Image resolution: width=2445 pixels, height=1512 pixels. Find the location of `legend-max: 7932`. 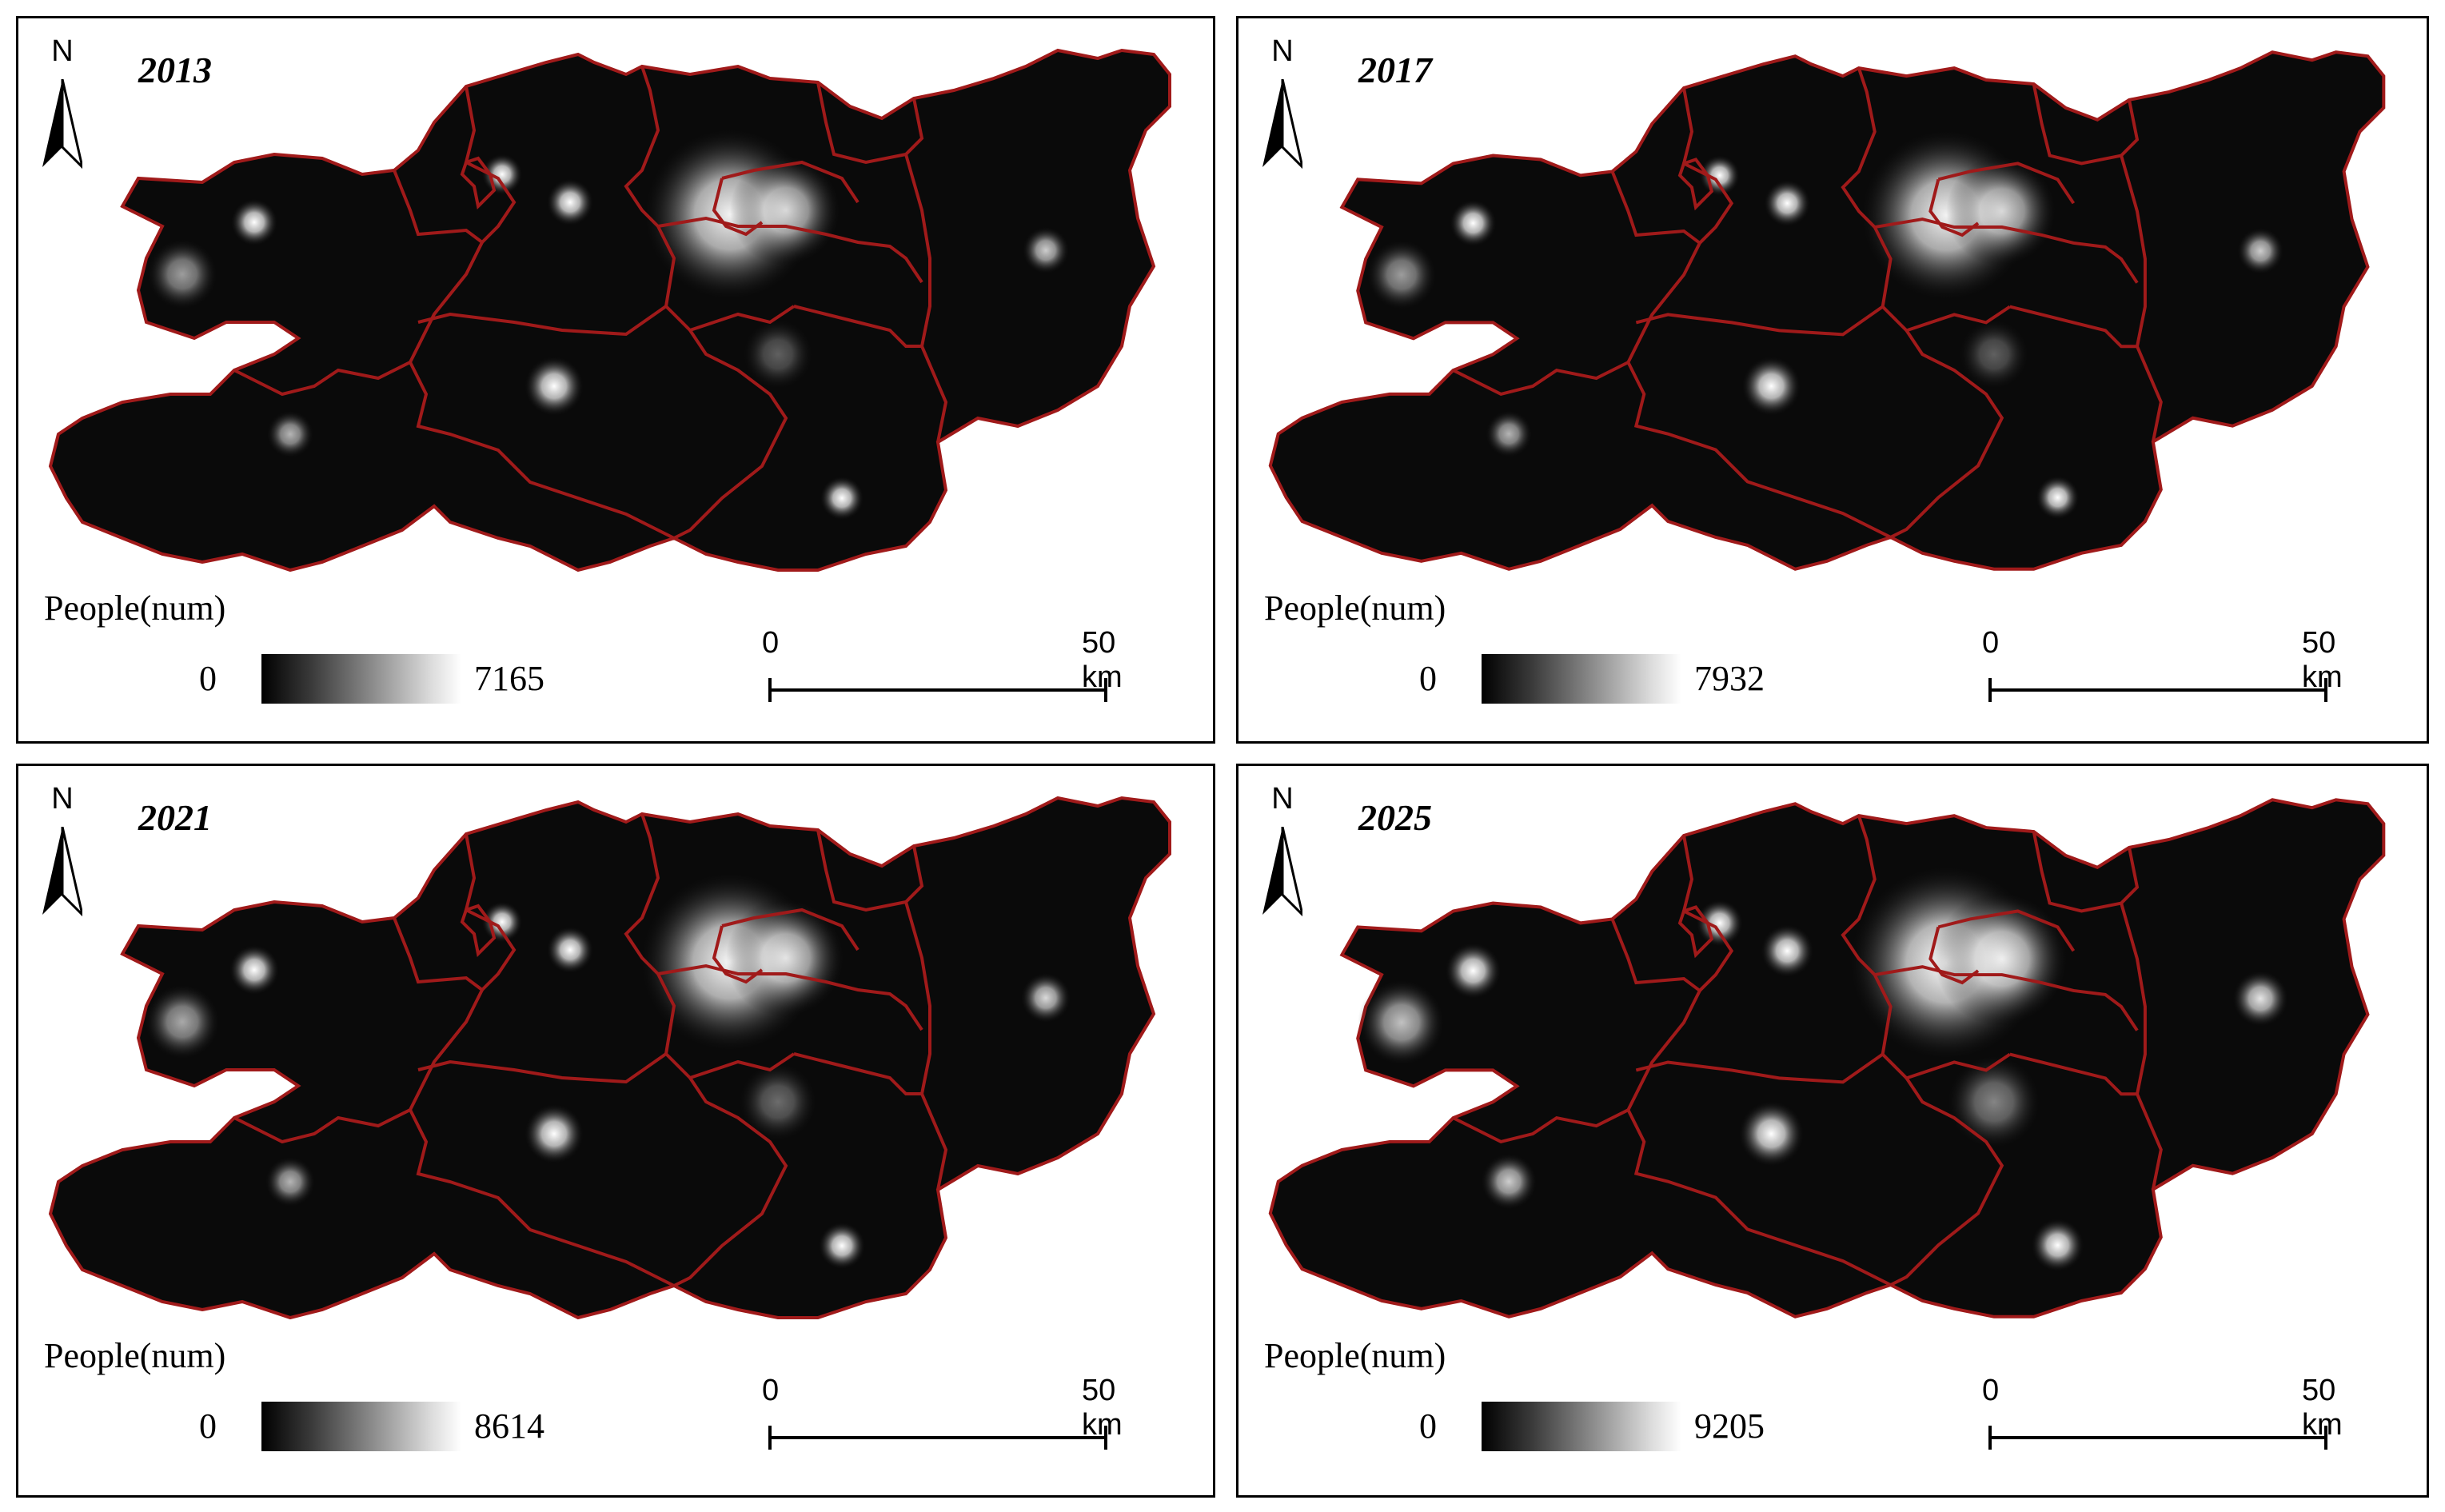

legend-max: 7932 is located at coordinates (1729, 678).